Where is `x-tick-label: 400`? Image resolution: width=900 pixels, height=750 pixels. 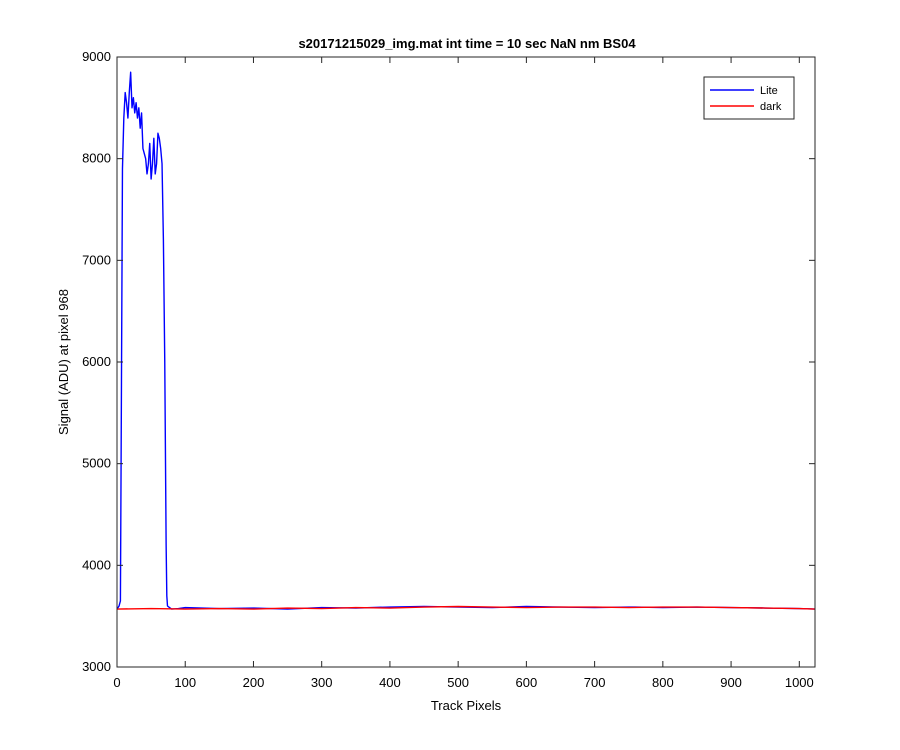 x-tick-label: 400 is located at coordinates (390, 682).